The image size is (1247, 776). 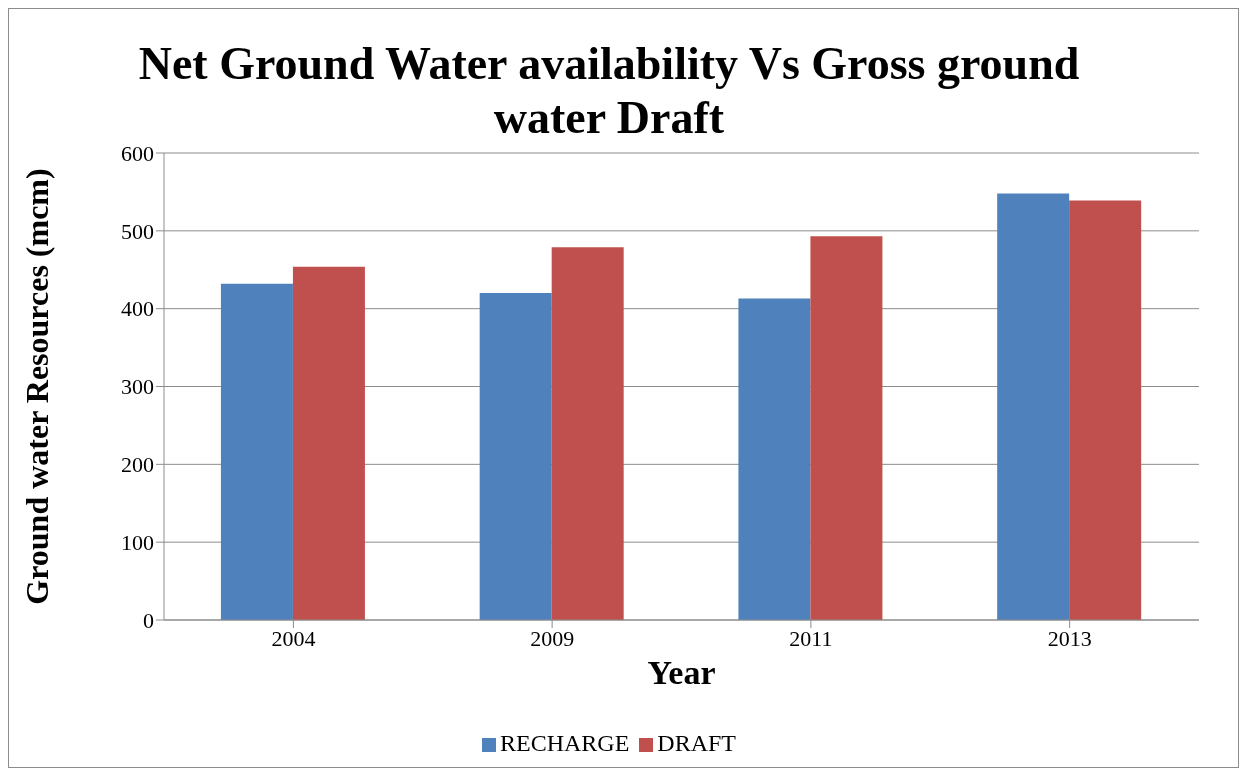 I want to click on y-tick-label: 100, so click(x=137, y=542).